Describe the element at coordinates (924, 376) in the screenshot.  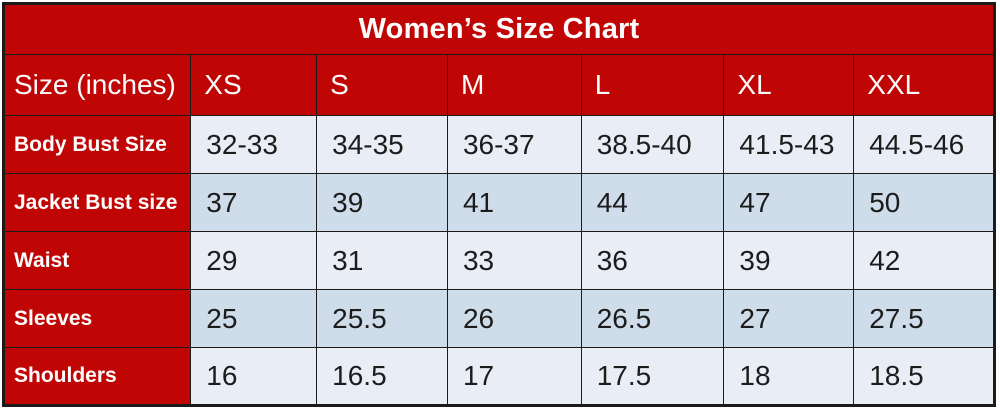
I see `cell-shoulders-xxl: 18.5` at that location.